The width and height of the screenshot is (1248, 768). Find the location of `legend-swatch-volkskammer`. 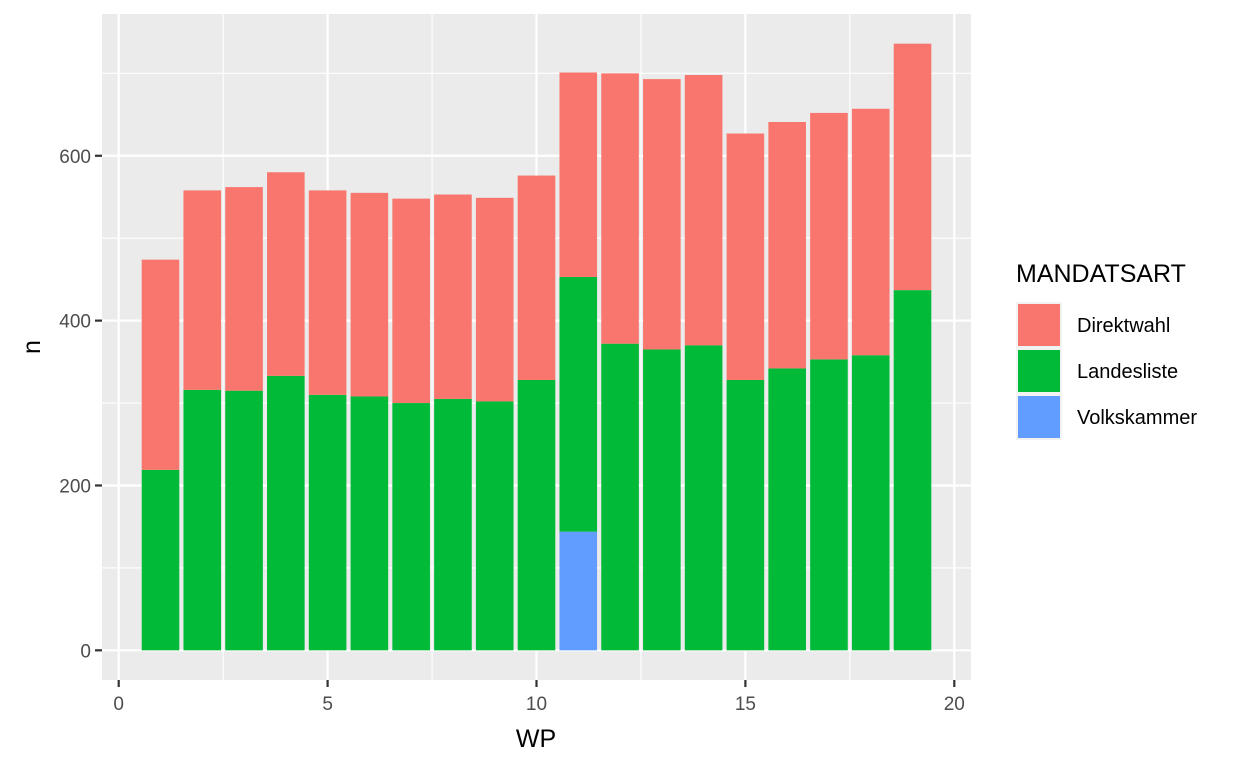

legend-swatch-volkskammer is located at coordinates (1039, 417).